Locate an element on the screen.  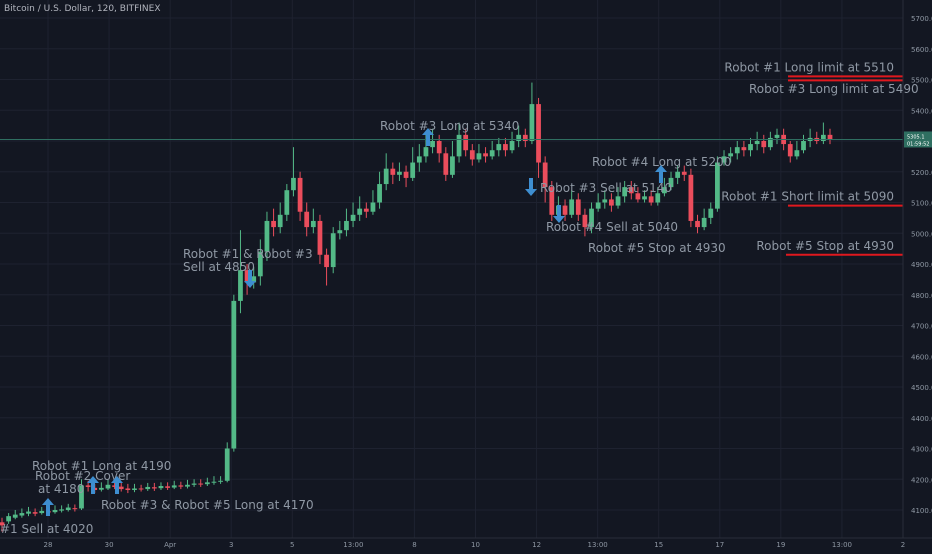
annotation-label: Robot #2 Cover is located at coordinates (82, 476).